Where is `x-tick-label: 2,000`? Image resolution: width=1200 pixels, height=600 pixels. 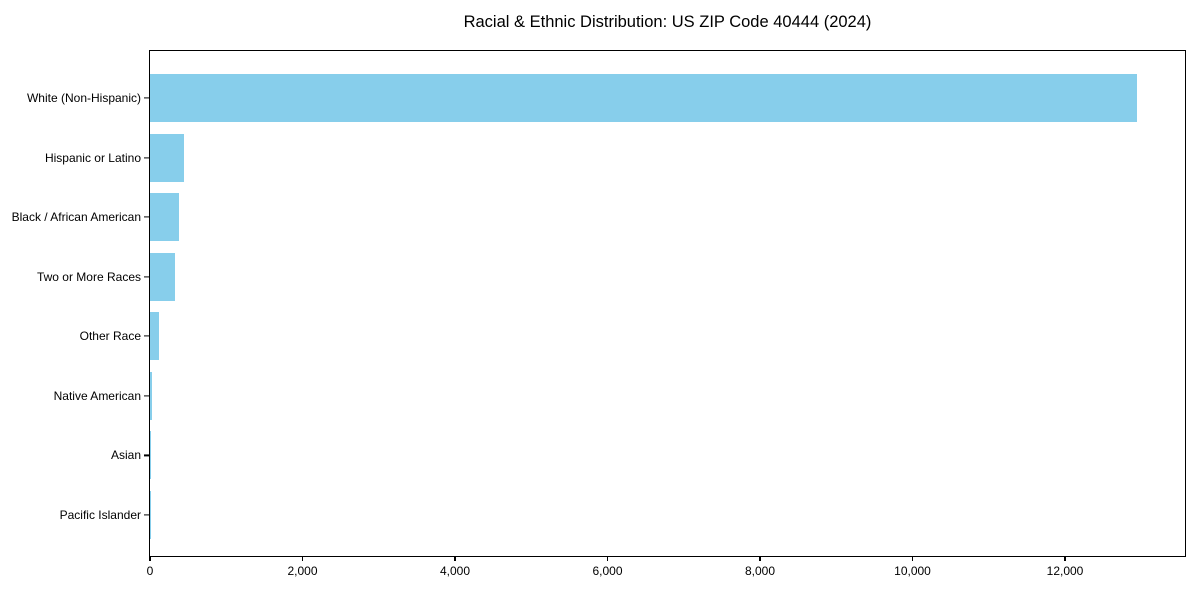
x-tick-label: 2,000 is located at coordinates (302, 571).